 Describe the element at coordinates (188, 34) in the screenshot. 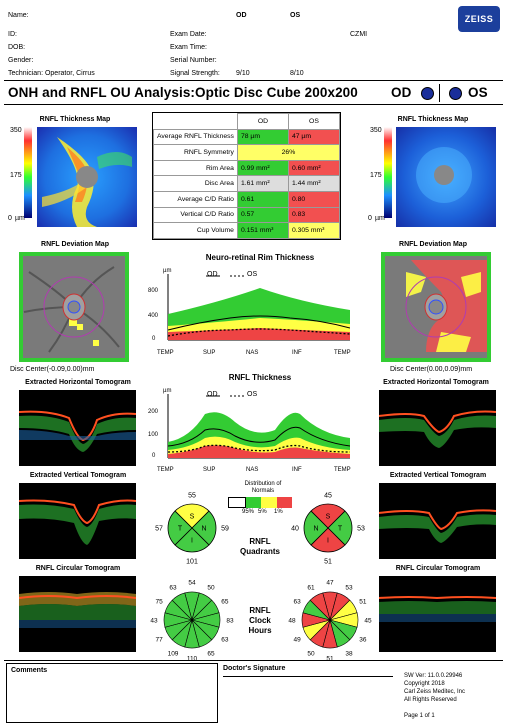

I see `exam-date-label: Exam Date:` at that location.